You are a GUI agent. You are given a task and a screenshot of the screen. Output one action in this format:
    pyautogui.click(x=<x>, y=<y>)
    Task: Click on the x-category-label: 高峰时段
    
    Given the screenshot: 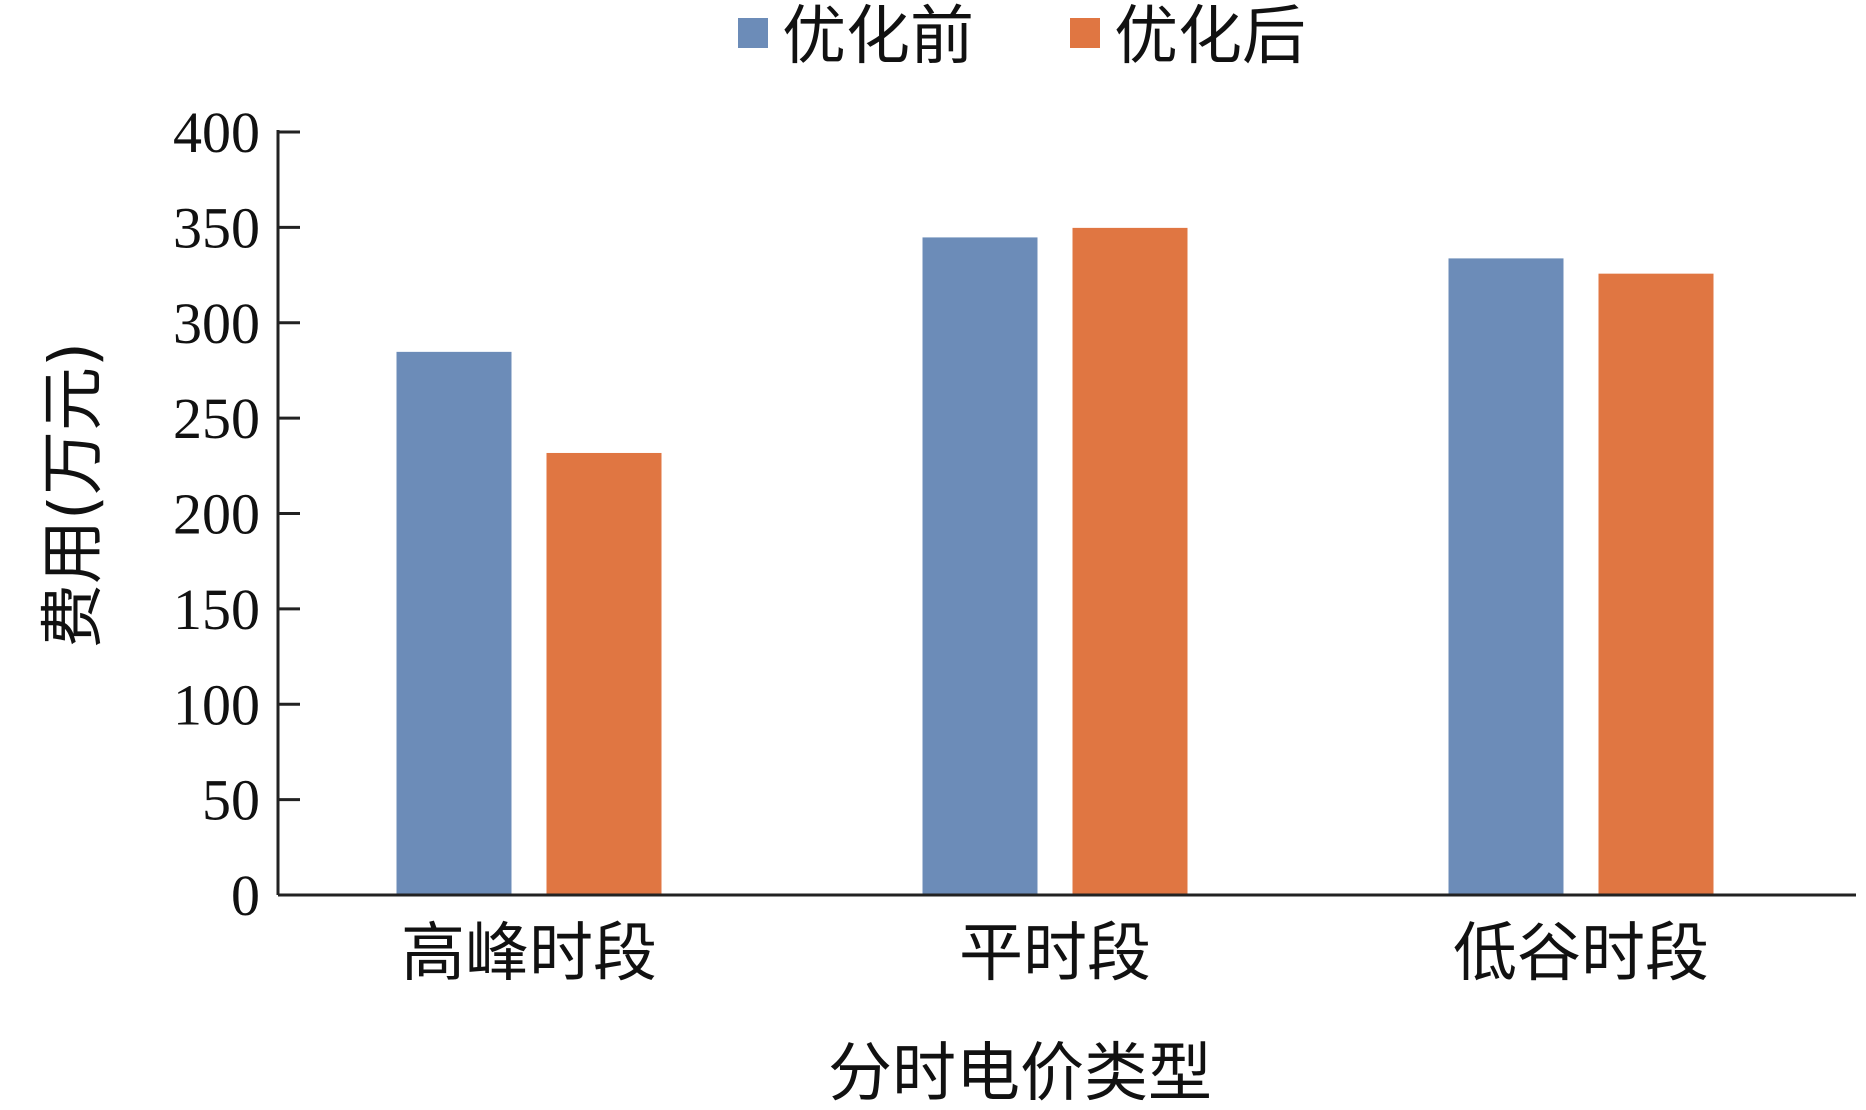 What is the action you would take?
    pyautogui.click(x=529, y=954)
    